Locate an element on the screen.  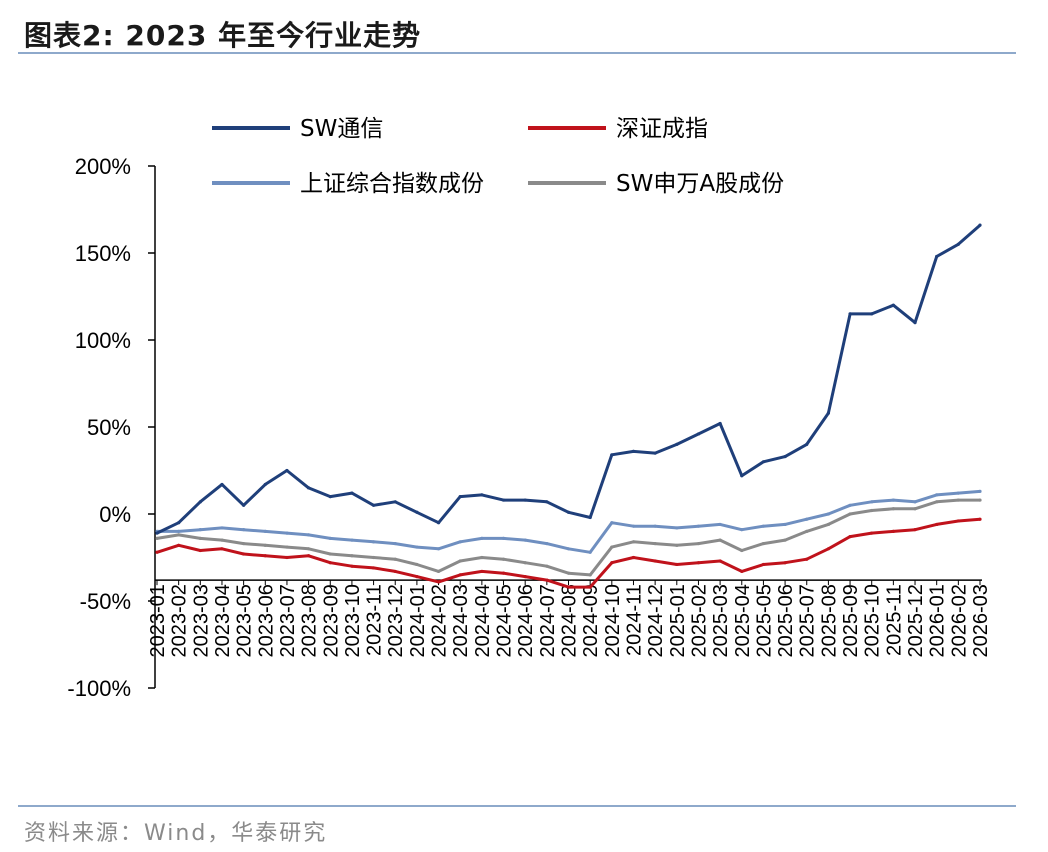
x-tick-label: 2023-06 is located at coordinates (266, 620).